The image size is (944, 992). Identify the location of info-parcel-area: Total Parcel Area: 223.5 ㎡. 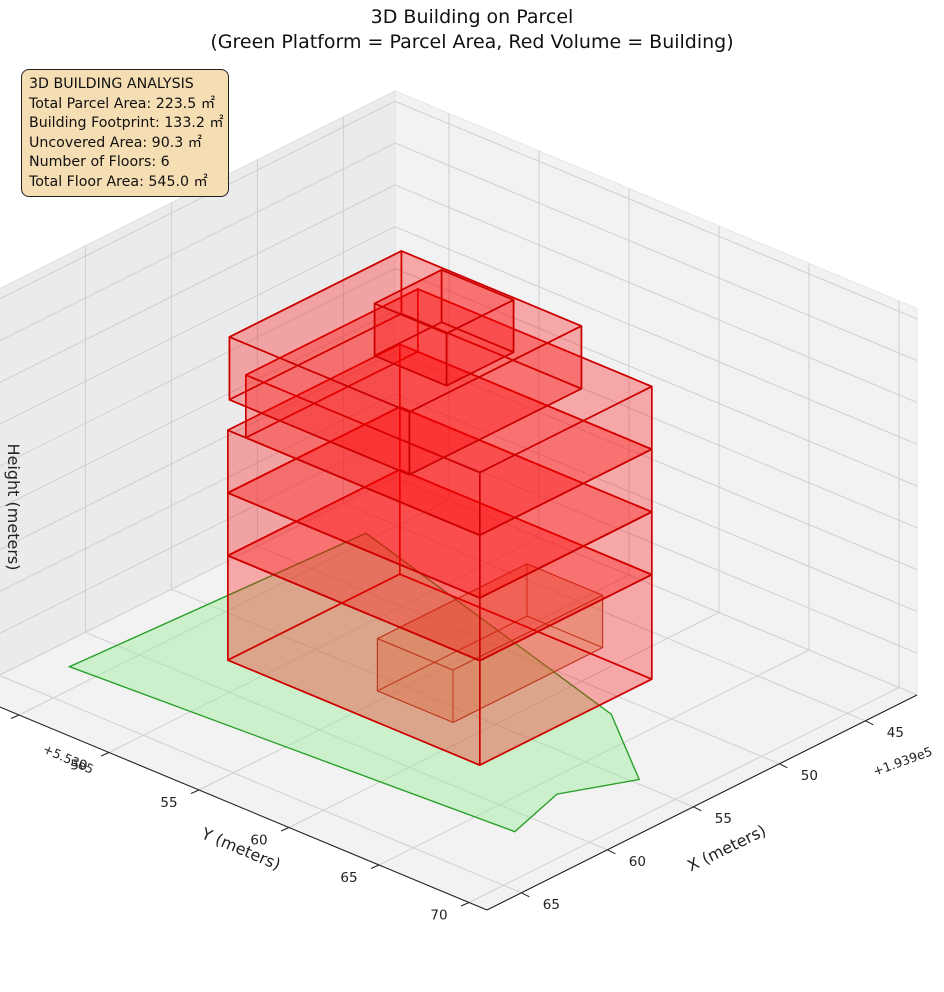
(122, 103).